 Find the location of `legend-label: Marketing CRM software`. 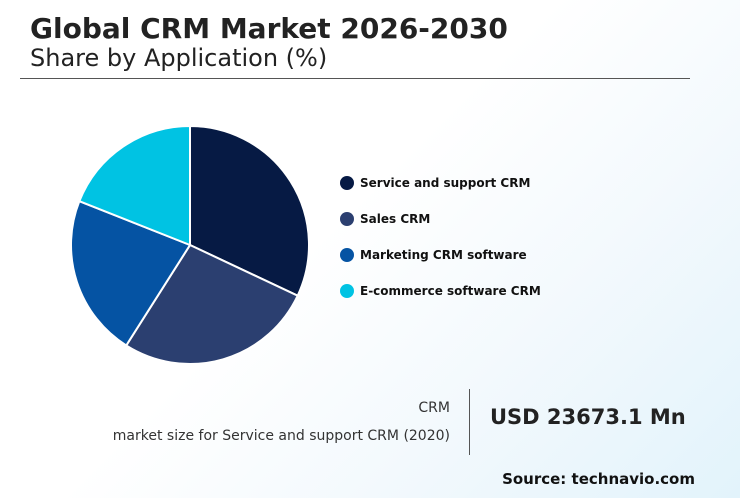

legend-label: Marketing CRM software is located at coordinates (443, 255).